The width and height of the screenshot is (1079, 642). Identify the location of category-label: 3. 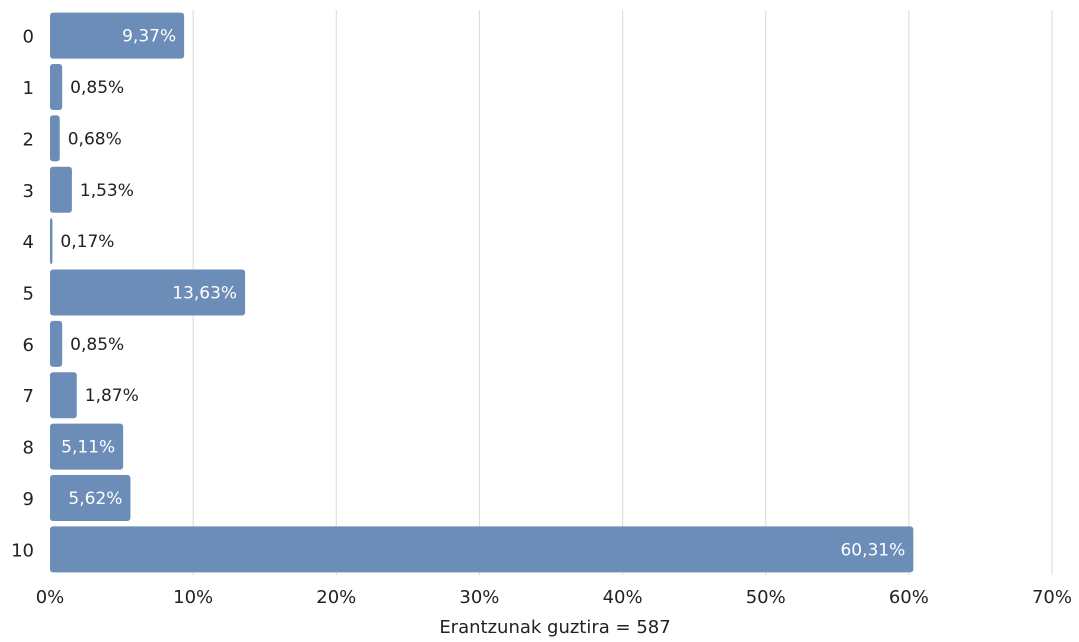
(28, 191).